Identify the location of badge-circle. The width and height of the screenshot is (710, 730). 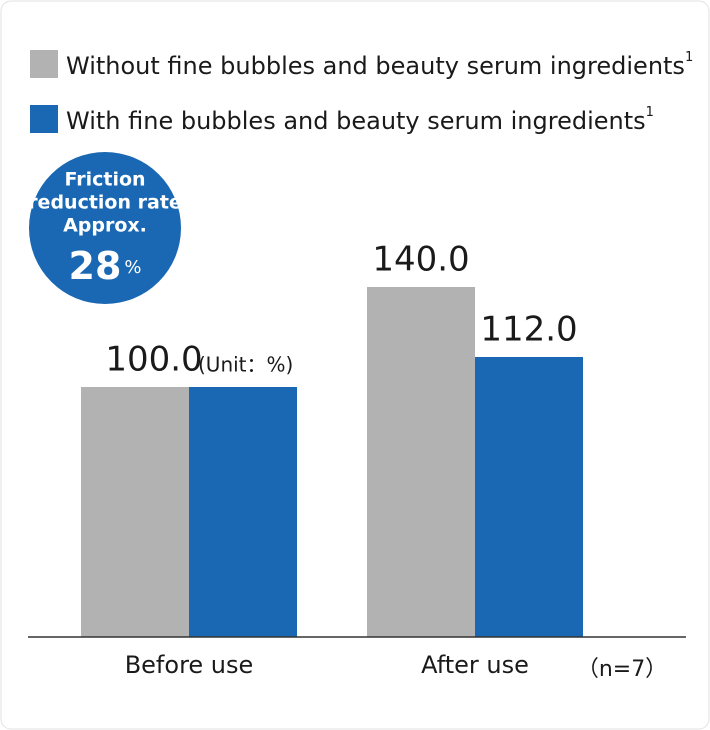
(105, 228).